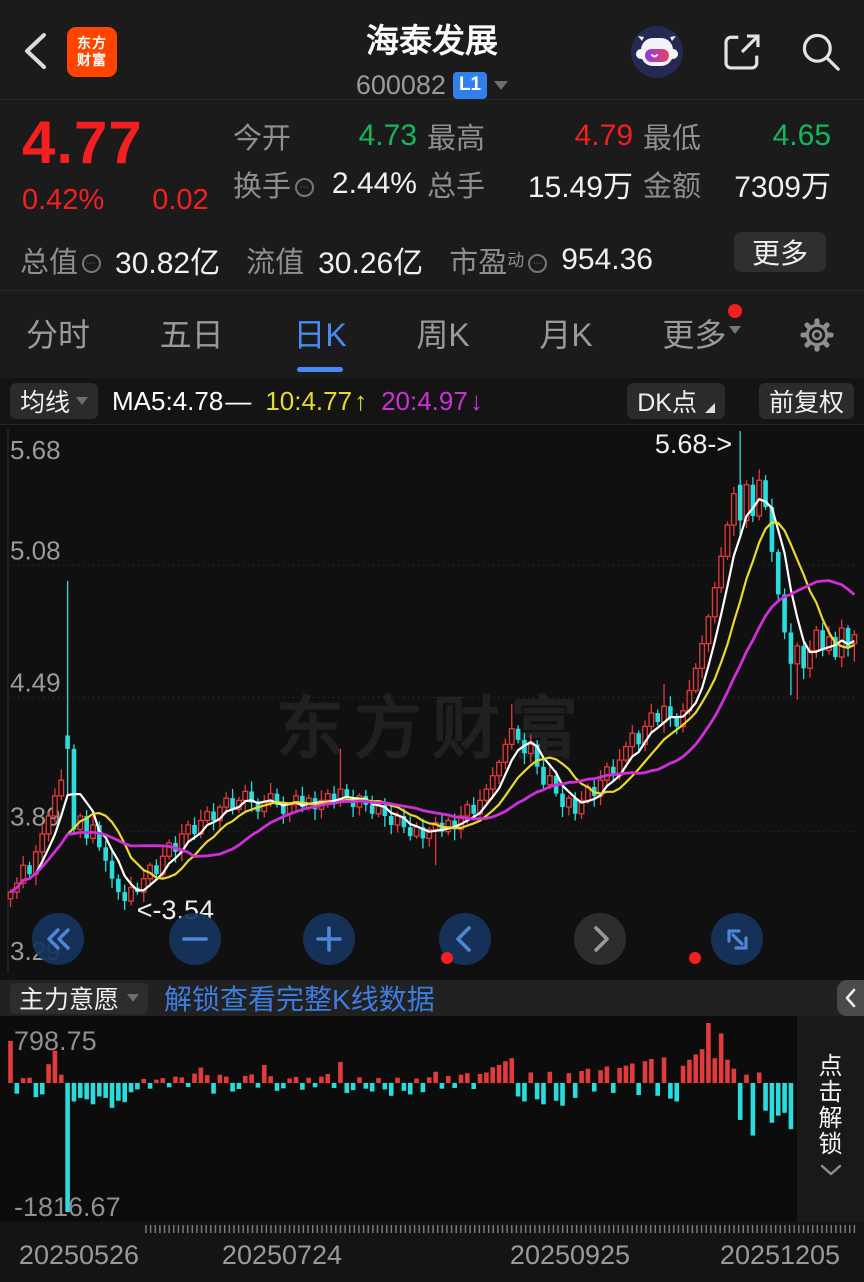 This screenshot has height=1282, width=864. Describe the element at coordinates (45, 403) in the screenshot. I see `ma-selector-label: 均线` at that location.